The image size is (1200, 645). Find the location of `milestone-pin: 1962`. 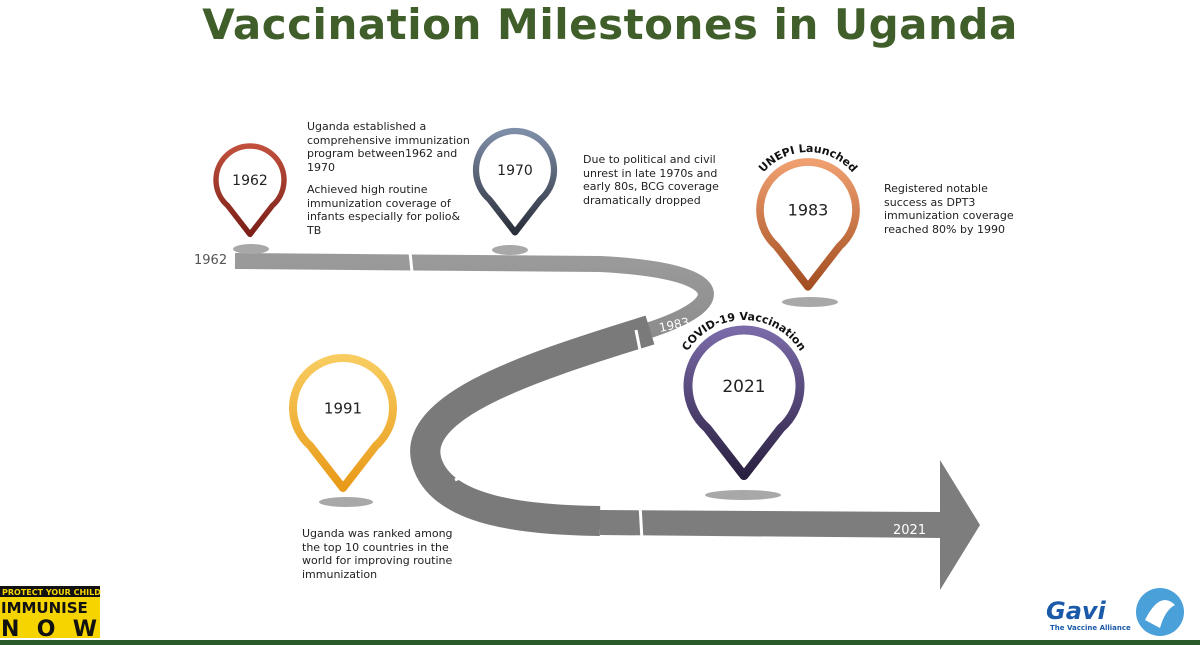

milestone-pin: 1962 is located at coordinates (250, 198).